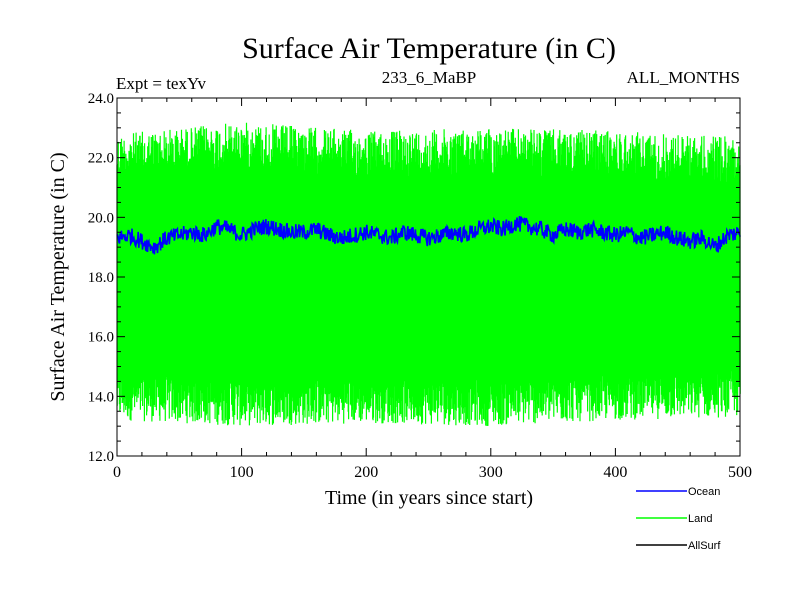 The width and height of the screenshot is (800, 600). I want to click on y-tick-label: 22.0, so click(101, 159).